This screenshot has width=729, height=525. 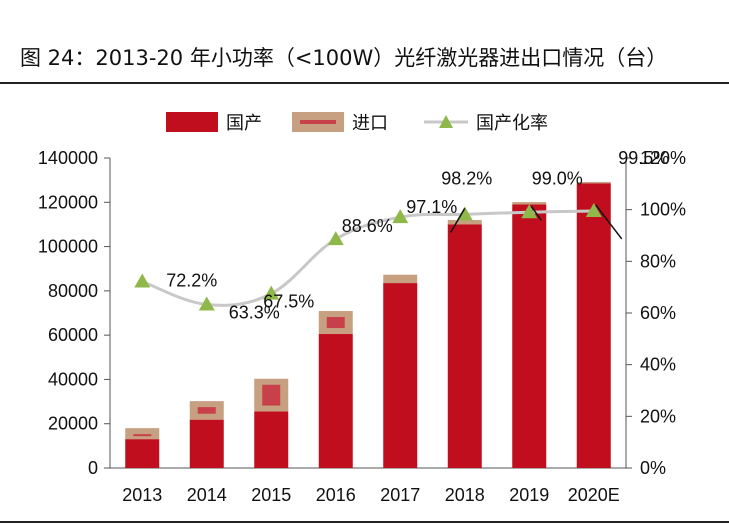 I want to click on legend-label-domestic: 国产, so click(x=244, y=123).